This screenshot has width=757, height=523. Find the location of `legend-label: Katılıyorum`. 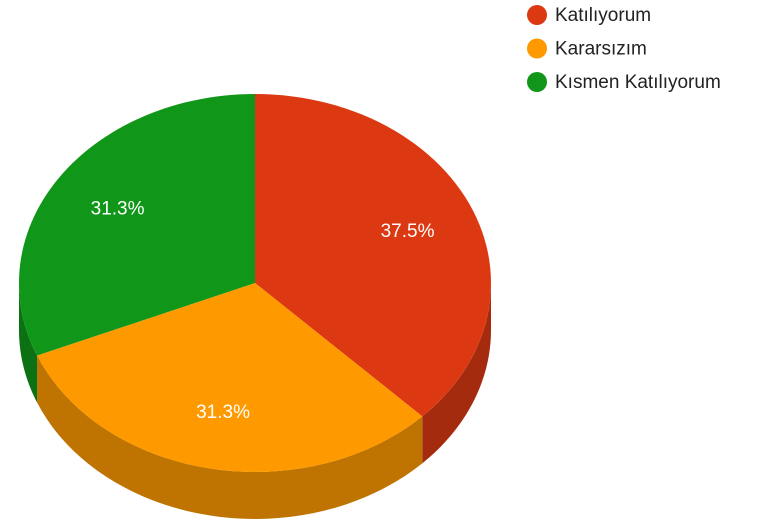

legend-label: Katılıyorum is located at coordinates (603, 15).